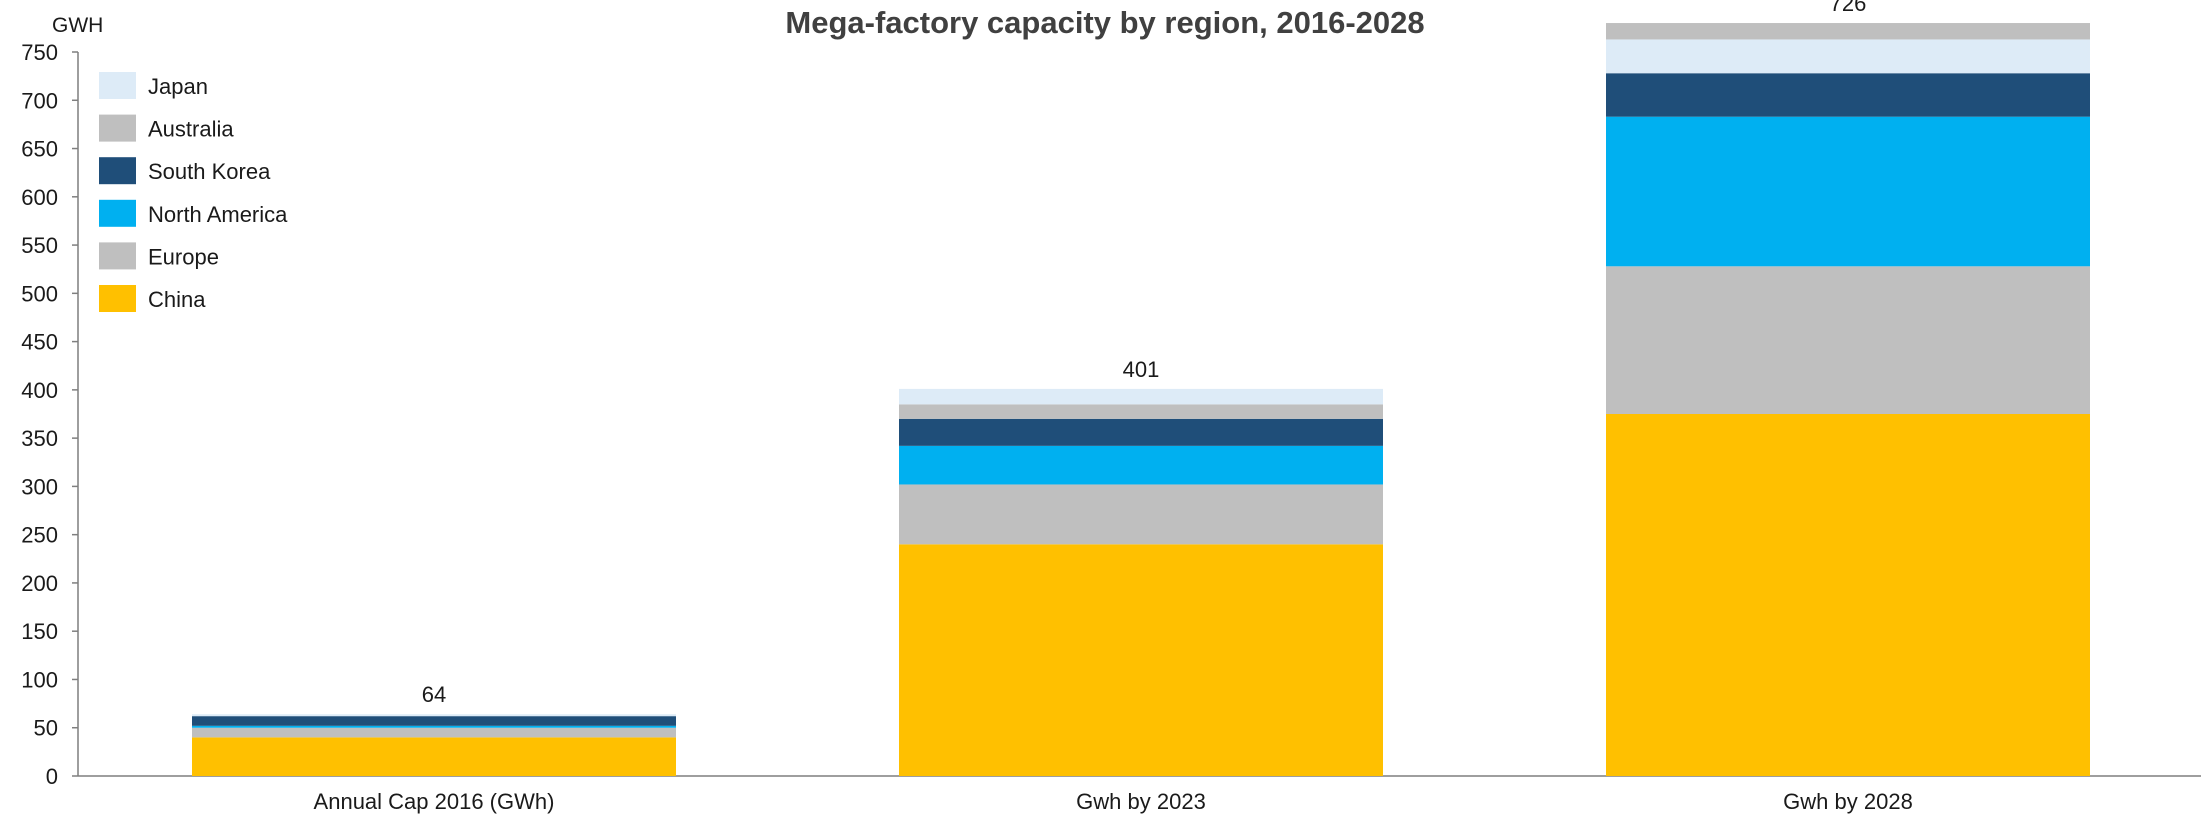 The height and width of the screenshot is (816, 2201). Describe the element at coordinates (77, 25) in the screenshot. I see `y-axis-unit-label: GWH` at that location.